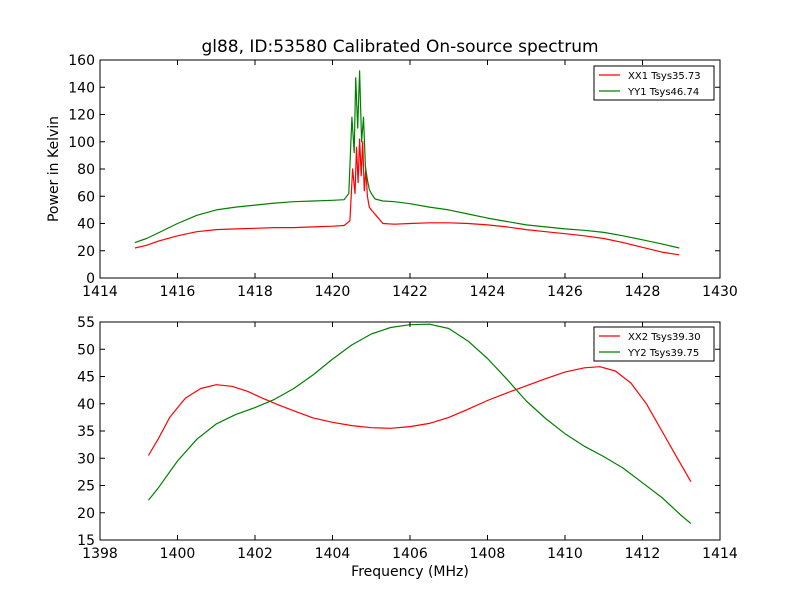  I want to click on top-legend-box, so click(654, 83).